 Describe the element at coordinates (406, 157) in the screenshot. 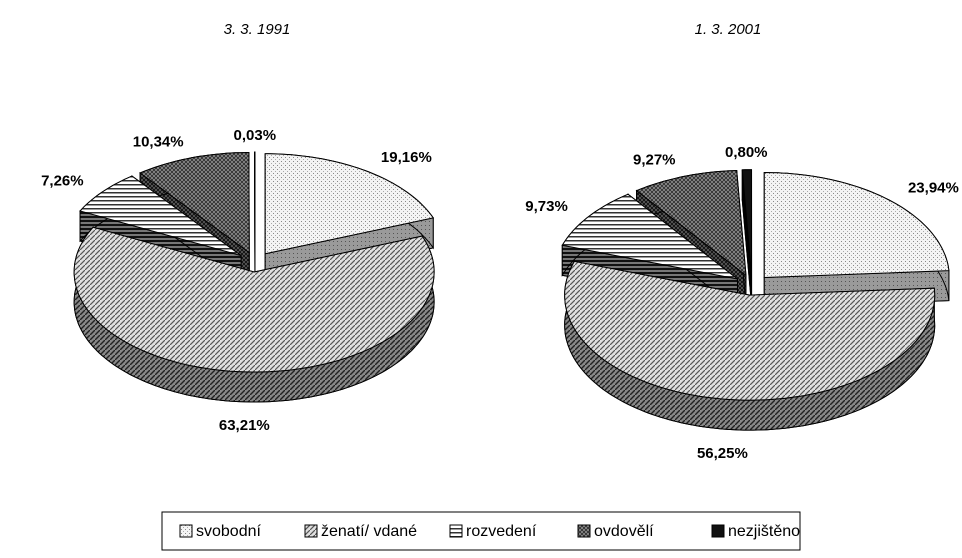

I see `data-label: 19,16%` at that location.